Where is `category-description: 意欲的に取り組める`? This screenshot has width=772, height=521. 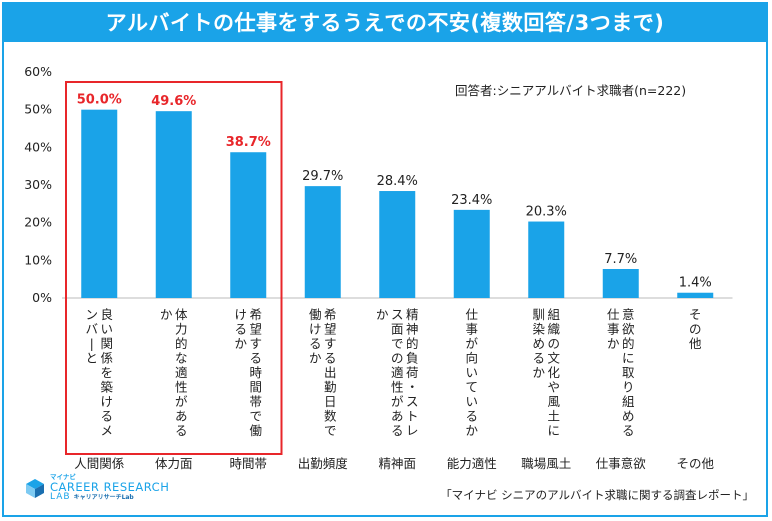
category-description: 意欲的に取り組める is located at coordinates (628, 372).